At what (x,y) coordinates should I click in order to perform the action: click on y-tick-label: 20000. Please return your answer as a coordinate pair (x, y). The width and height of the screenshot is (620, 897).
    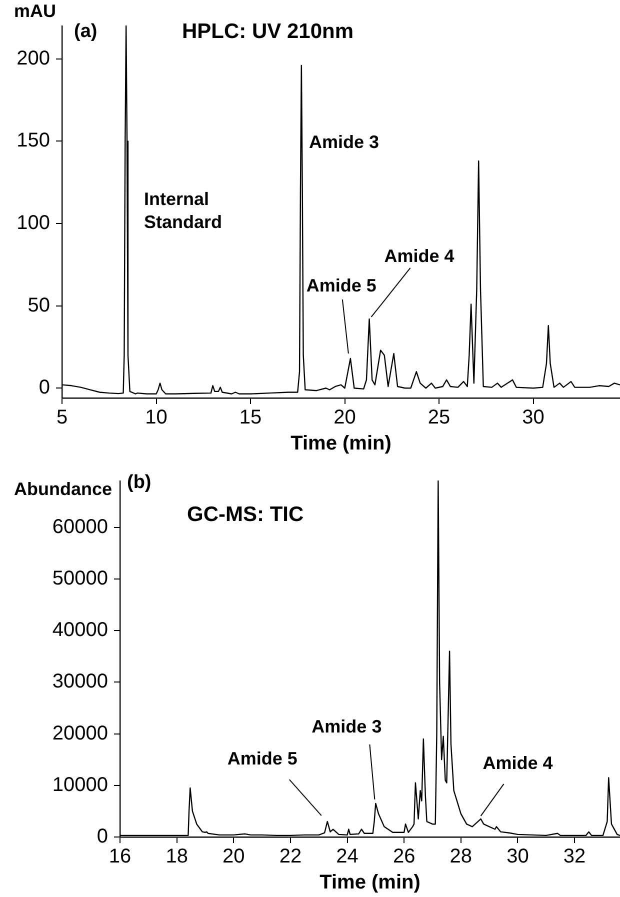
    Looking at the image, I should click on (80, 733).